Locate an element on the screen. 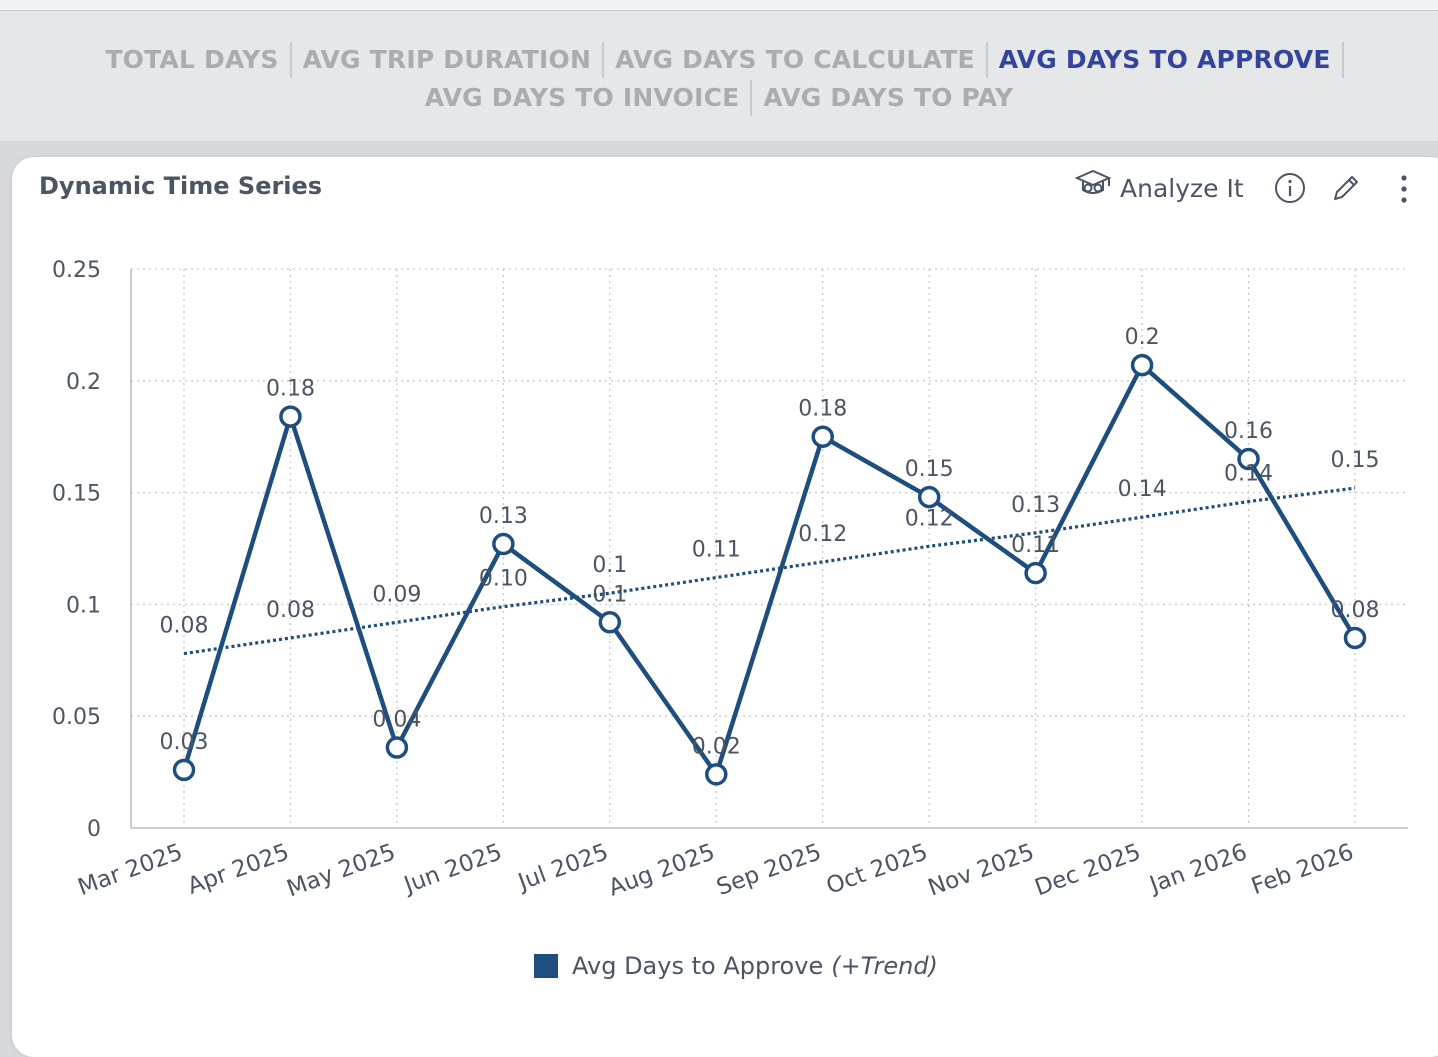 Image resolution: width=1438 pixels, height=1057 pixels. y-tick-label: 0.15 is located at coordinates (76, 494).